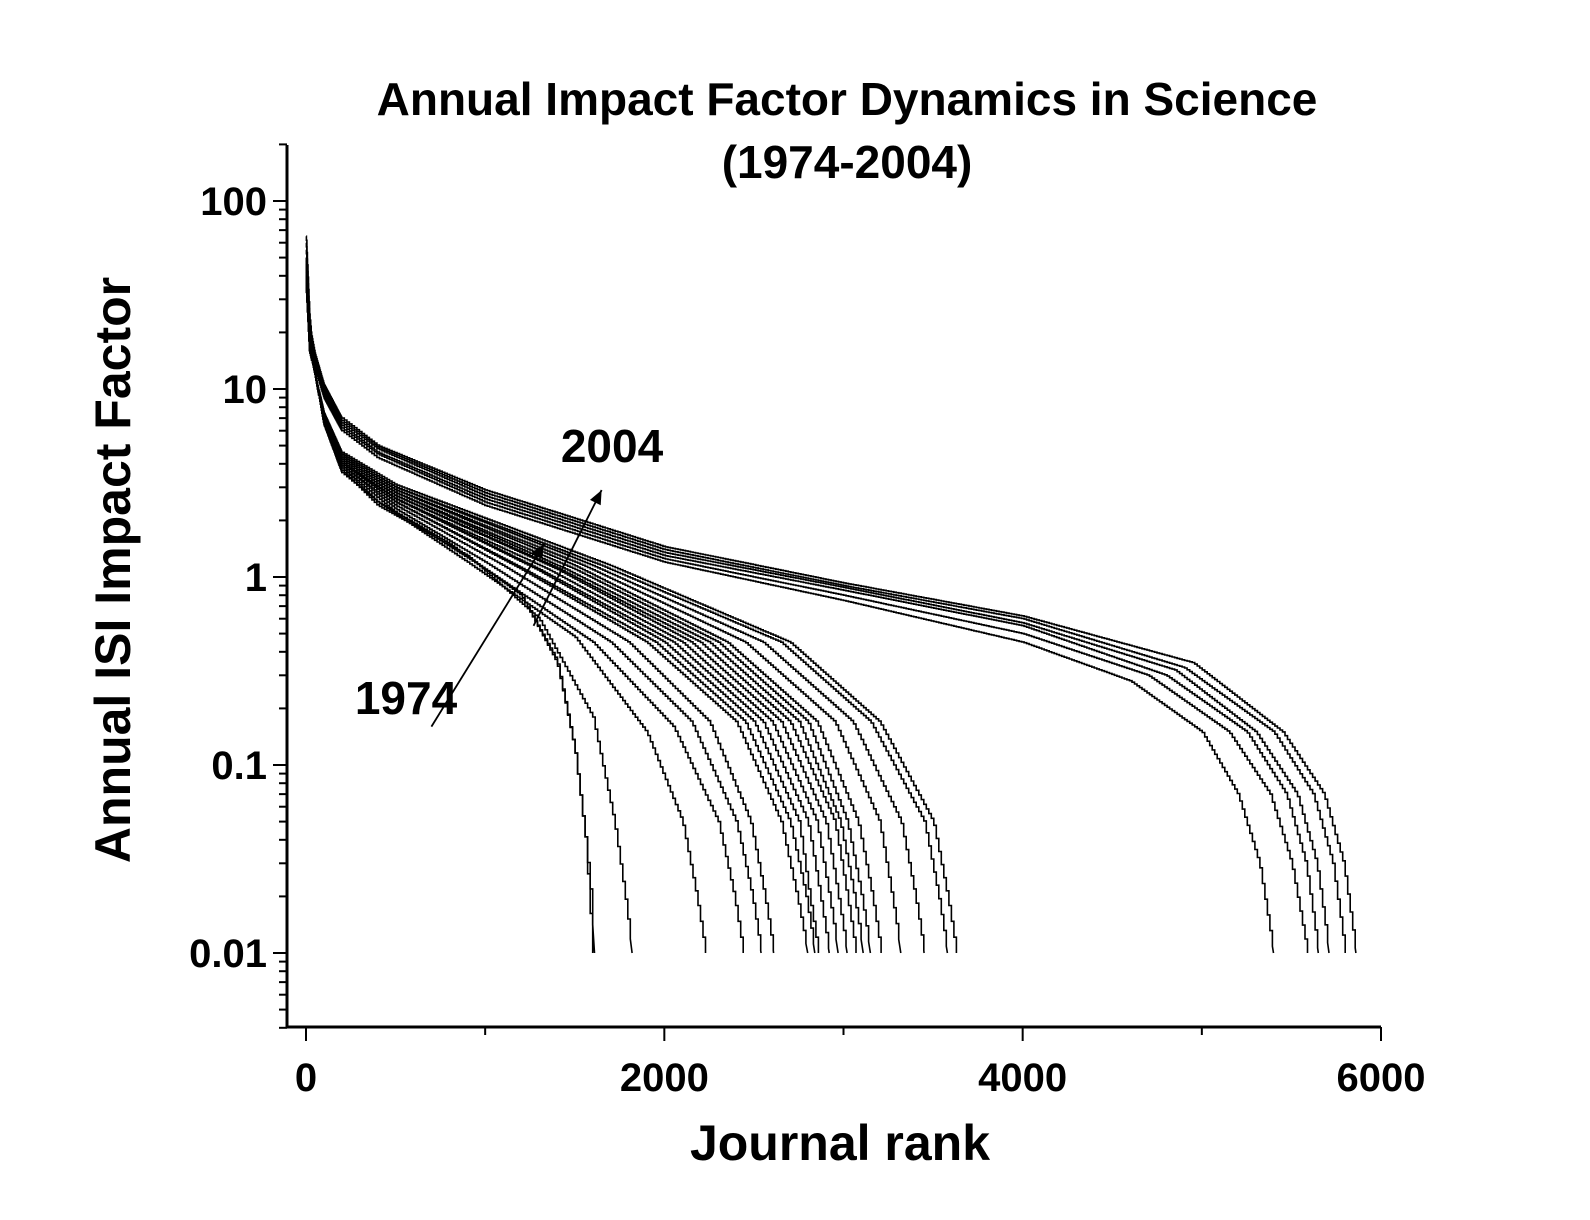 This screenshot has height=1220, width=1590. What do you see at coordinates (664, 1078) in the screenshot?
I see `x-tick-label: 2000` at bounding box center [664, 1078].